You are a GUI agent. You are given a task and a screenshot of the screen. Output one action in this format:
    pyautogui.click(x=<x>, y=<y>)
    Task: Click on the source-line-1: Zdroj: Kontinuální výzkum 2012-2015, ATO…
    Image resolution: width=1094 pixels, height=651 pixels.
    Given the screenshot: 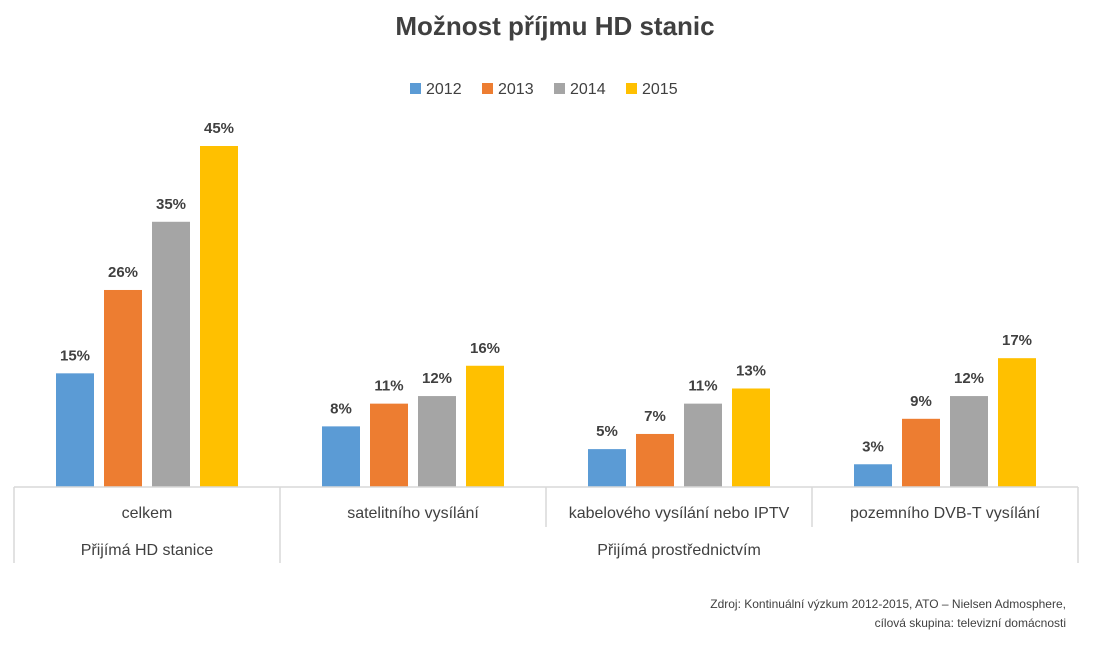 What is the action you would take?
    pyautogui.click(x=888, y=604)
    